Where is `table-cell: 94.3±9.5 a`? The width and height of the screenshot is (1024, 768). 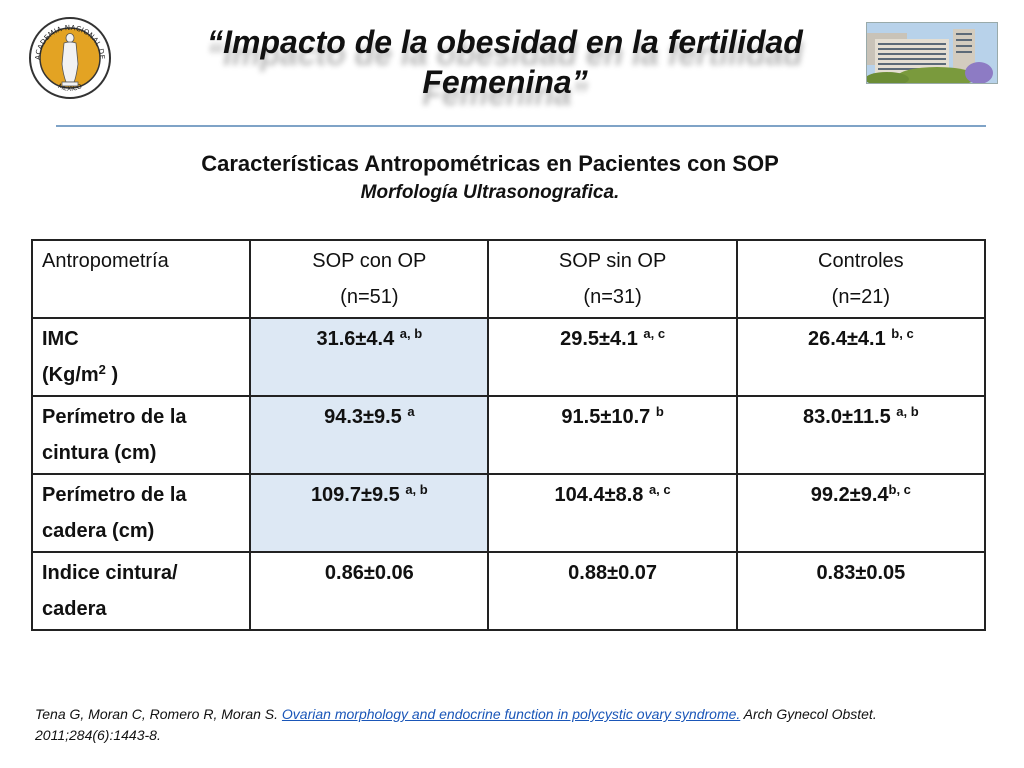 table-cell: 94.3±9.5 a is located at coordinates (369, 435).